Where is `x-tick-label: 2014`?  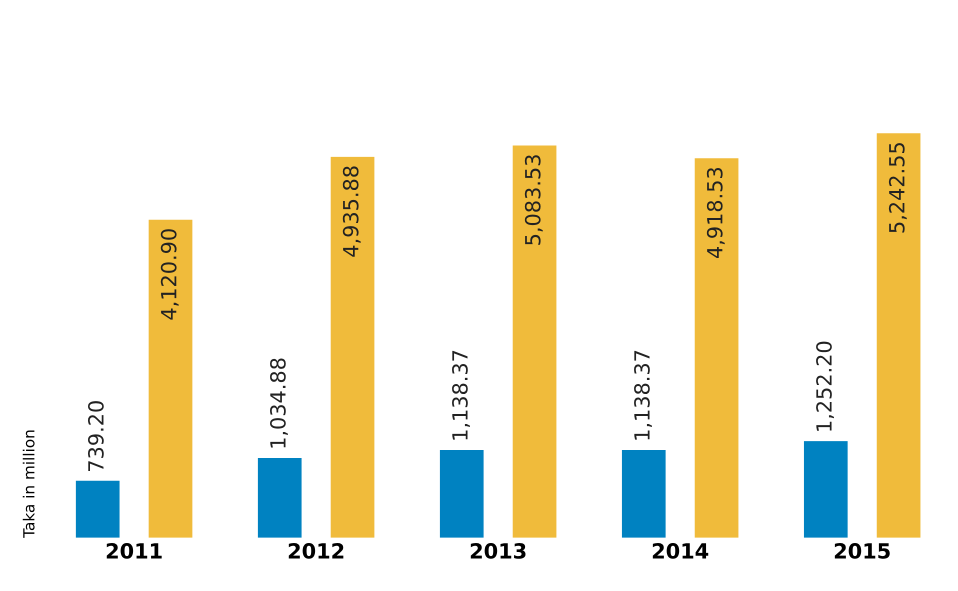 x-tick-label: 2014 is located at coordinates (680, 551).